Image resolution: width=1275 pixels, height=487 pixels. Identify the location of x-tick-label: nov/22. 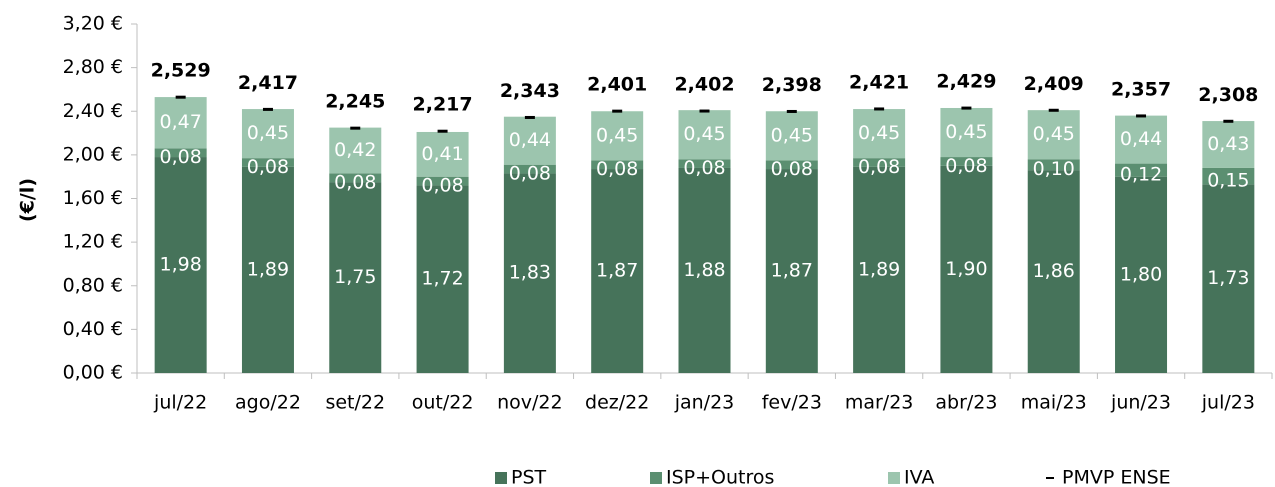
(530, 403).